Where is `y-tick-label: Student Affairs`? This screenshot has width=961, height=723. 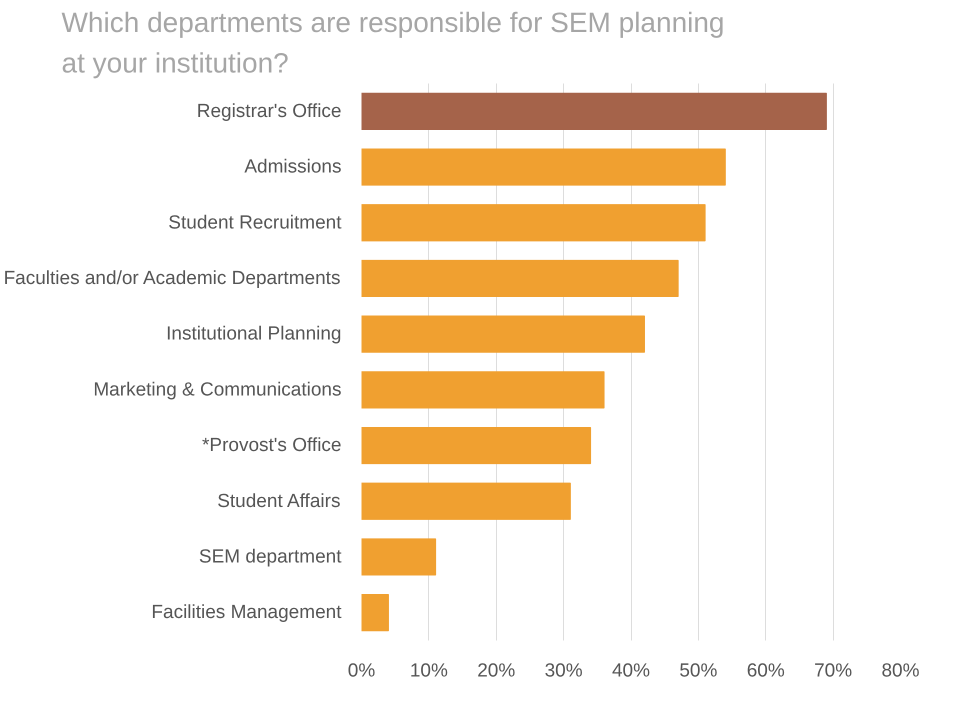
y-tick-label: Student Affairs is located at coordinates (278, 501).